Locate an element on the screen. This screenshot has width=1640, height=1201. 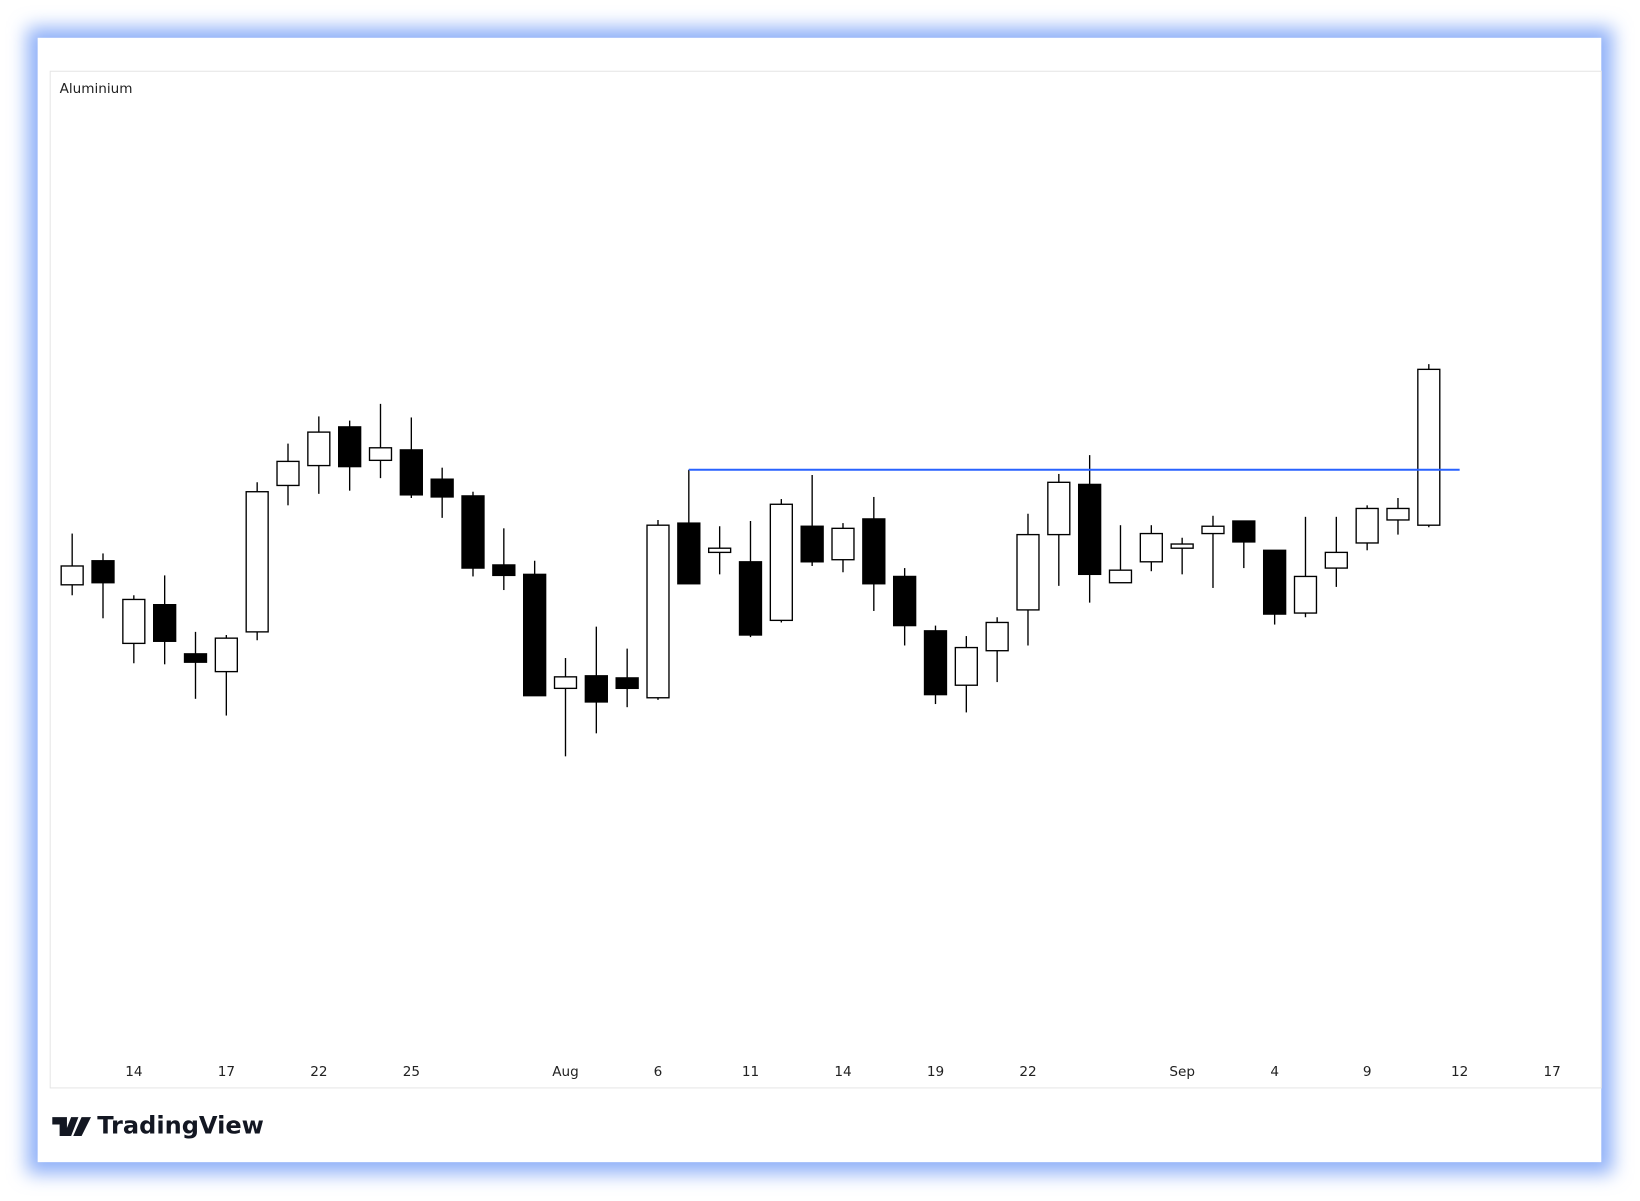
x-tick-label: Sep is located at coordinates (1182, 1072).